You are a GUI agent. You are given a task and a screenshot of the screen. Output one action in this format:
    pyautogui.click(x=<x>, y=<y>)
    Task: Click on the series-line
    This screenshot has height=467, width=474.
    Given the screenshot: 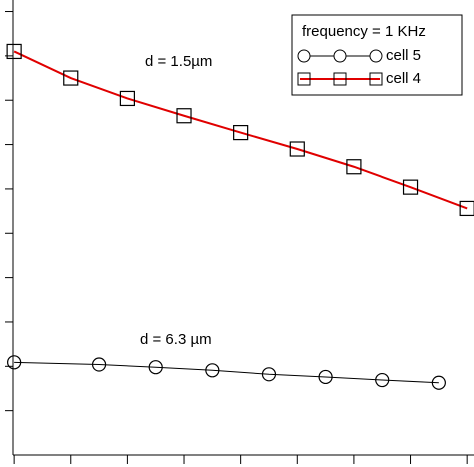 What is the action you would take?
    pyautogui.click(x=226, y=372)
    